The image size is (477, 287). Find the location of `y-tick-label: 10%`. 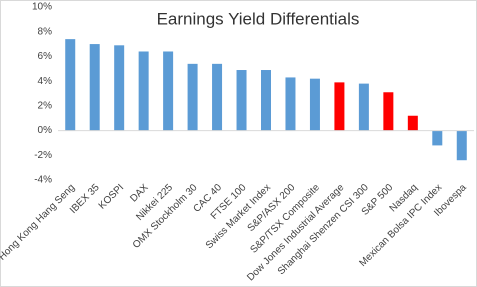

y-tick-label: 10% is located at coordinates (42, 7).